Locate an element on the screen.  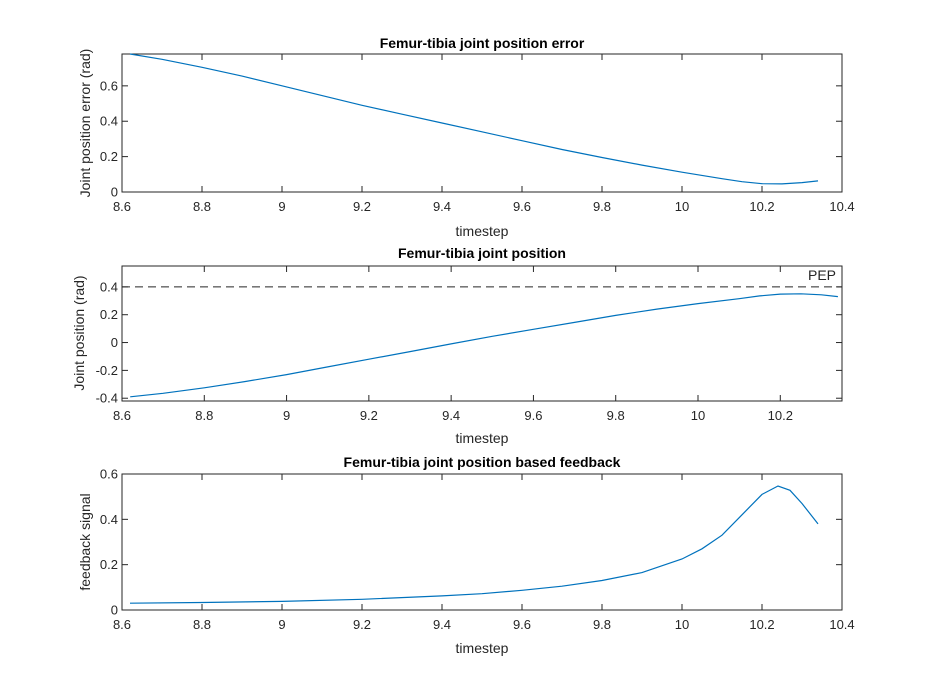
xlabel-position-error: timestep is located at coordinates (482, 231).